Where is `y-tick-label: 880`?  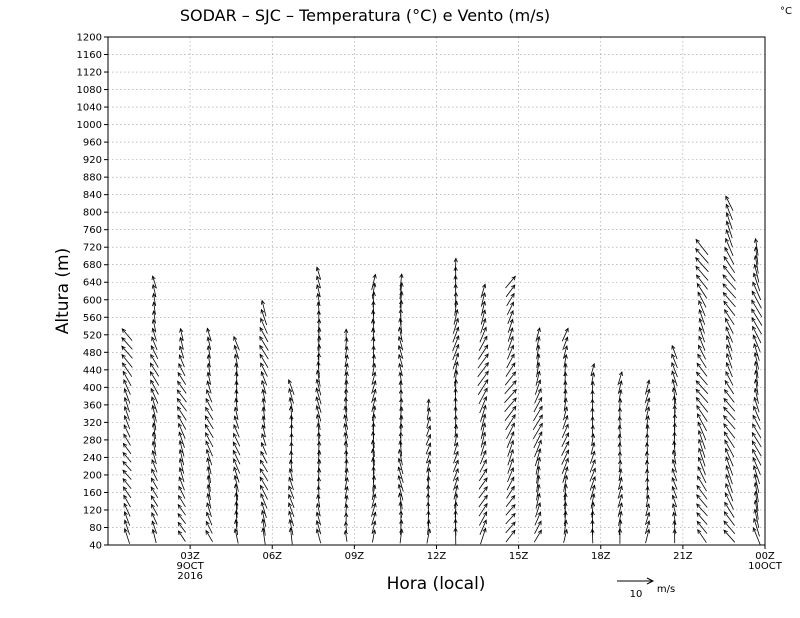
y-tick-label: 880 is located at coordinates (92, 178).